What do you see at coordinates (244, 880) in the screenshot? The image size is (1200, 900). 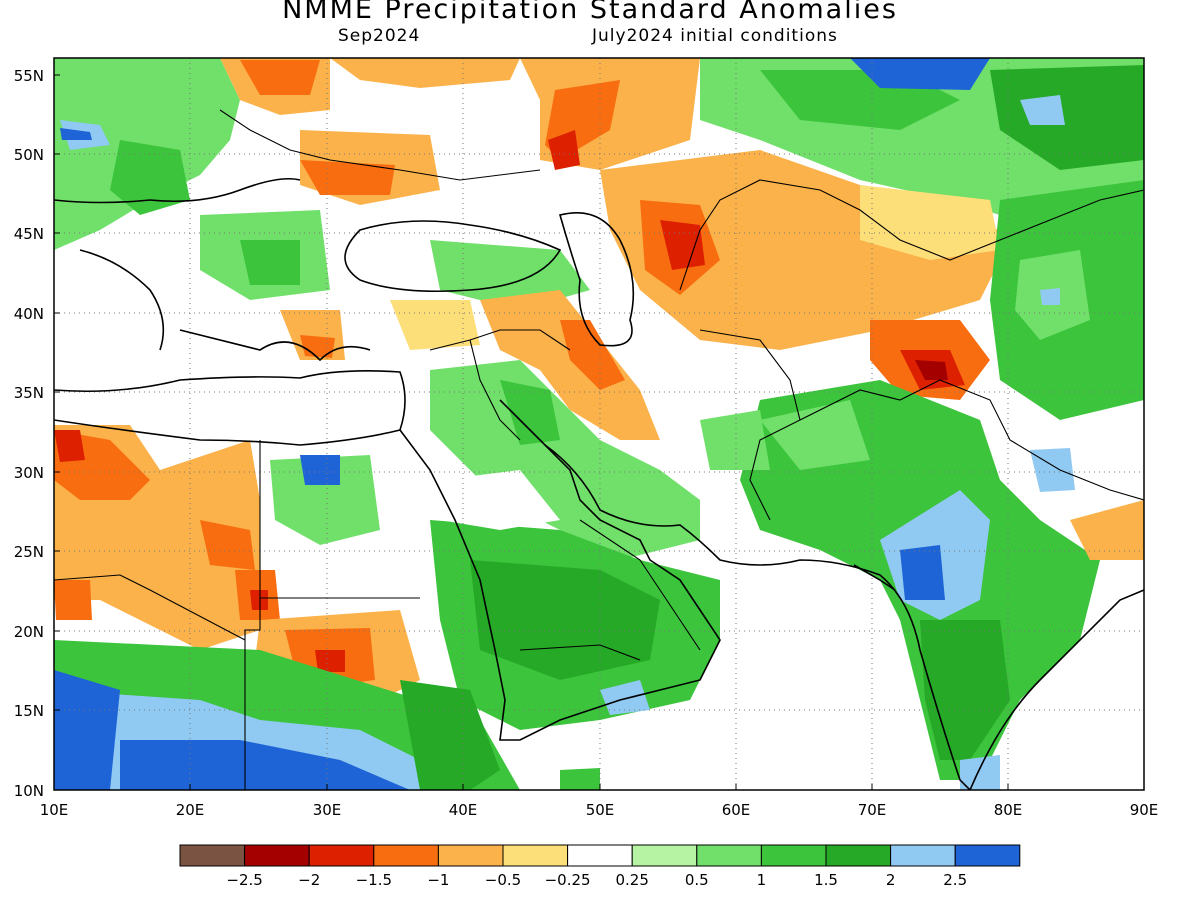 I see `legend-label: −2.5` at bounding box center [244, 880].